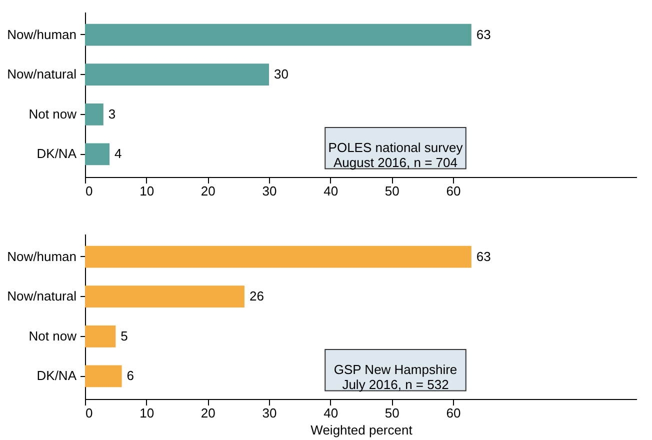 This screenshot has height=440, width=652. What do you see at coordinates (396, 377) in the screenshot?
I see `annotation: GSP New Hampshire July 2016, n = 532` at bounding box center [396, 377].